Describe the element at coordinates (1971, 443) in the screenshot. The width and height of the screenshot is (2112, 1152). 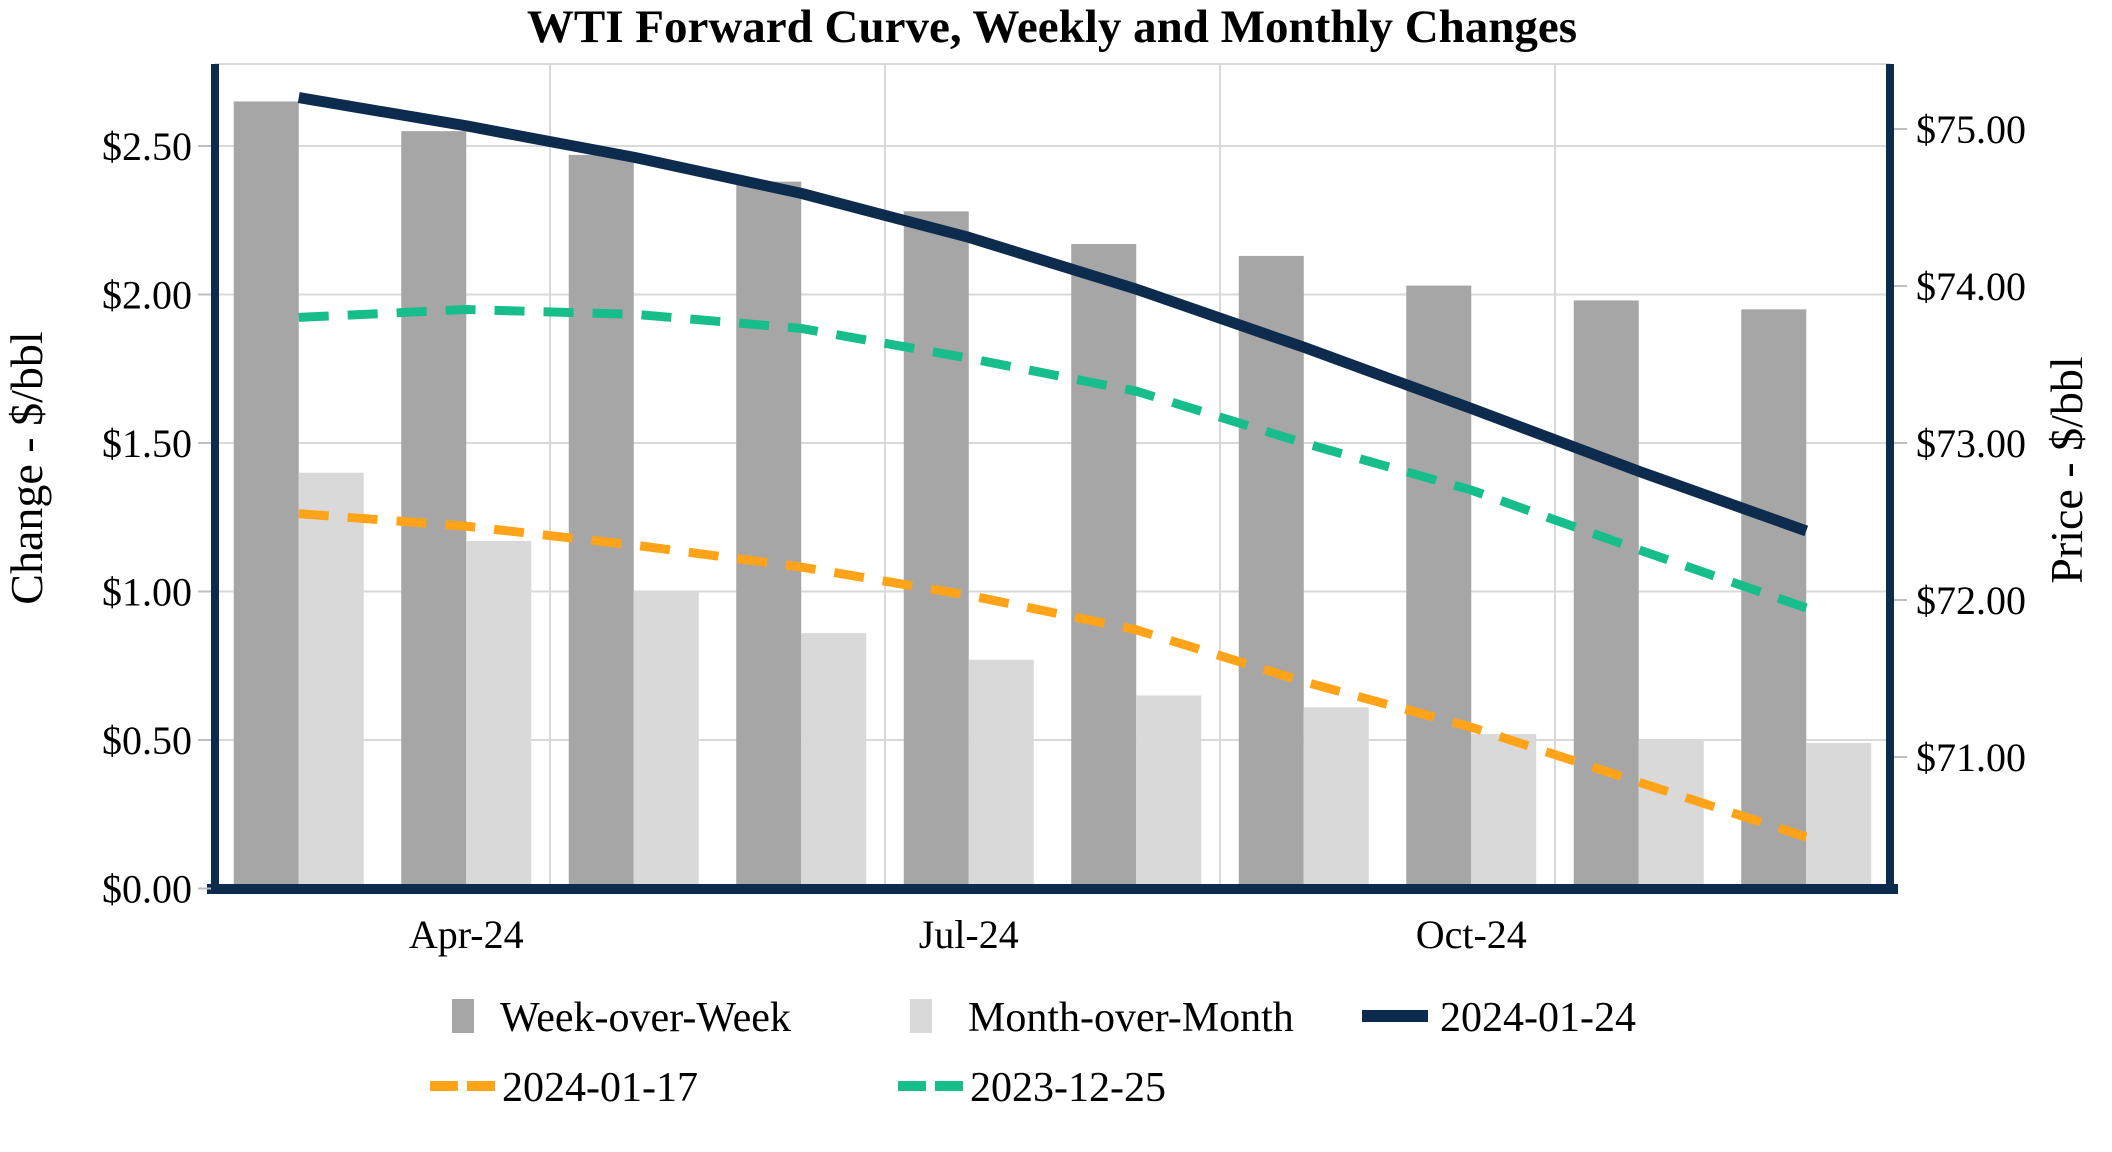
I see `right-axis-tick-label: $73.00` at that location.